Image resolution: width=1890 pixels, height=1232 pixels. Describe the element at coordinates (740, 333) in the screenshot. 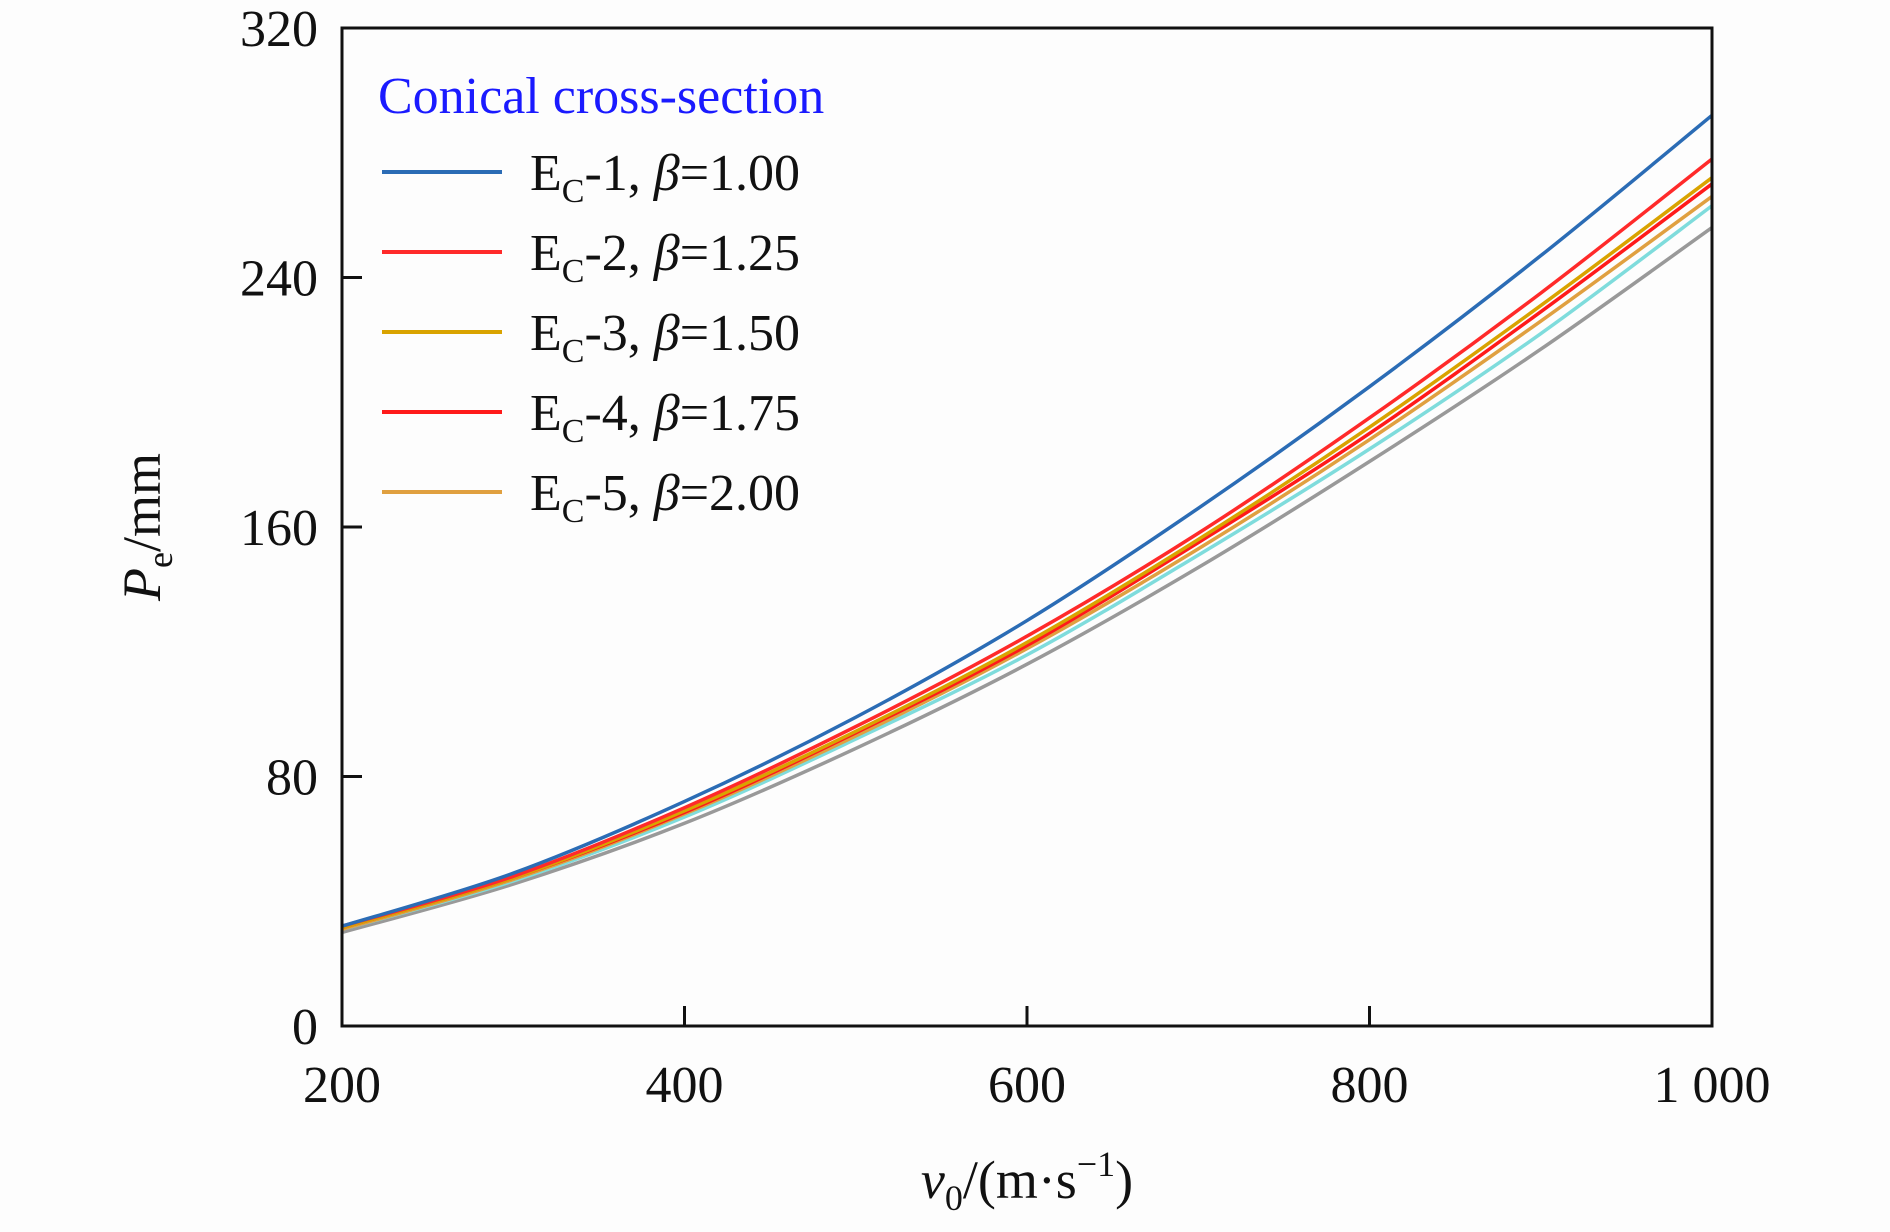

I see `legend-label-value: =1.50` at that location.